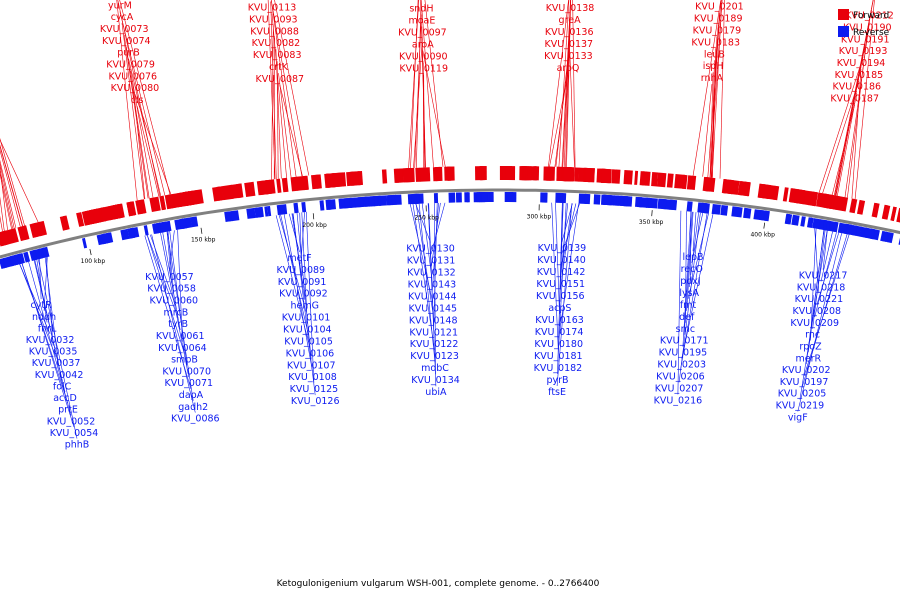 This screenshot has height=600, width=900. What do you see at coordinates (62, 387) in the screenshot?
I see `reverse-gene-label: folC` at bounding box center [62, 387].